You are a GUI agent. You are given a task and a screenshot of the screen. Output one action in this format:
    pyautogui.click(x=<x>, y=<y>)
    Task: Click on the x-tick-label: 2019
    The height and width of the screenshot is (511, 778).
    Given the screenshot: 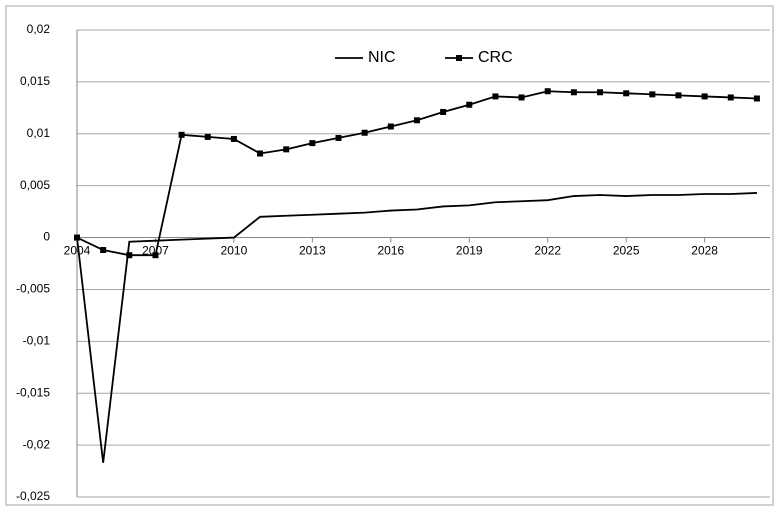 What is the action you would take?
    pyautogui.click(x=469, y=251)
    